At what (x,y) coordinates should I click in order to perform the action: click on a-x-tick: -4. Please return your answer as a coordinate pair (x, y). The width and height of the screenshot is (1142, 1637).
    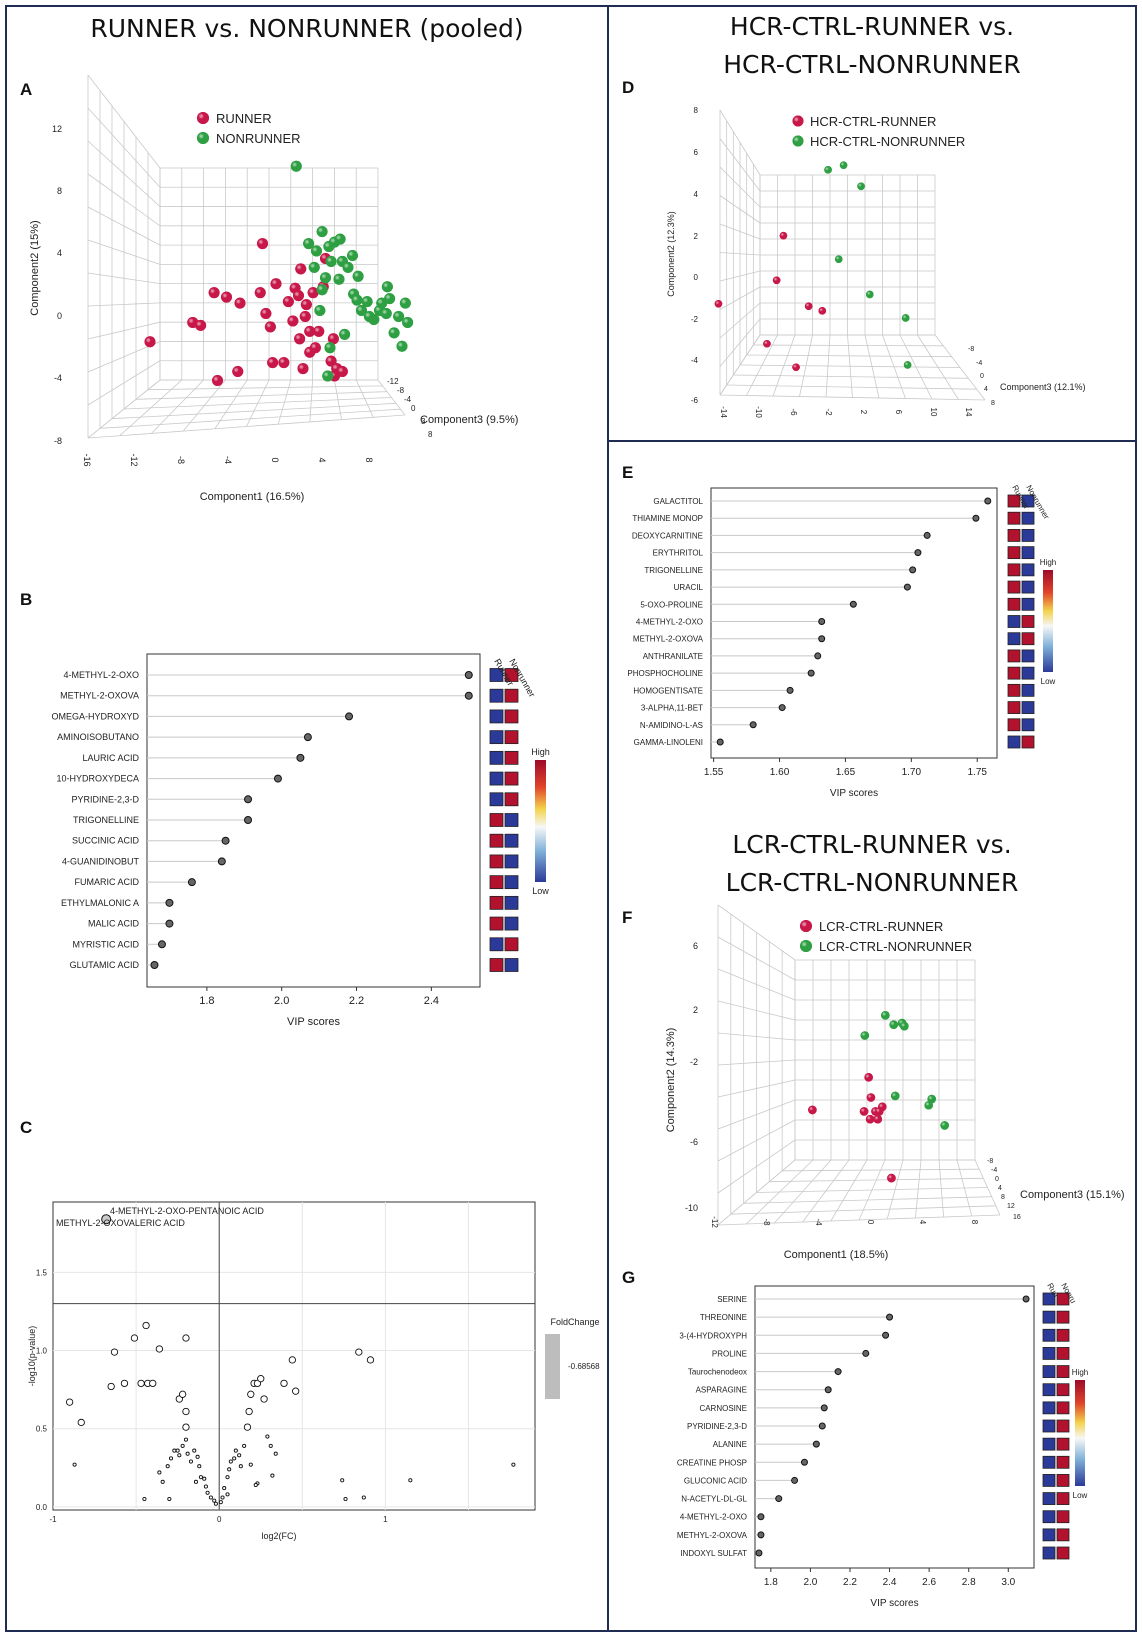
    Looking at the image, I should click on (228, 460).